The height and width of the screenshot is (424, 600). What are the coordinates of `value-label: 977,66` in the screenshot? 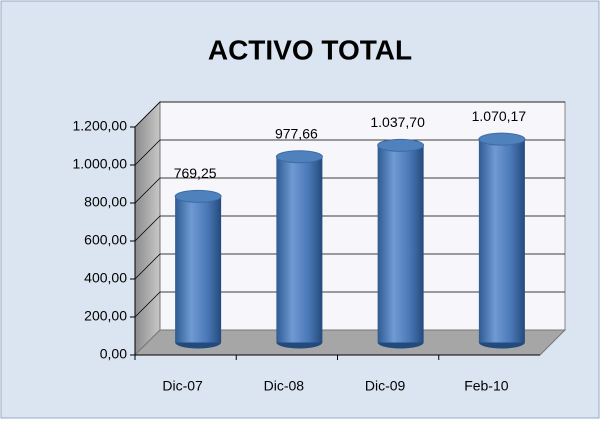 It's located at (296, 133).